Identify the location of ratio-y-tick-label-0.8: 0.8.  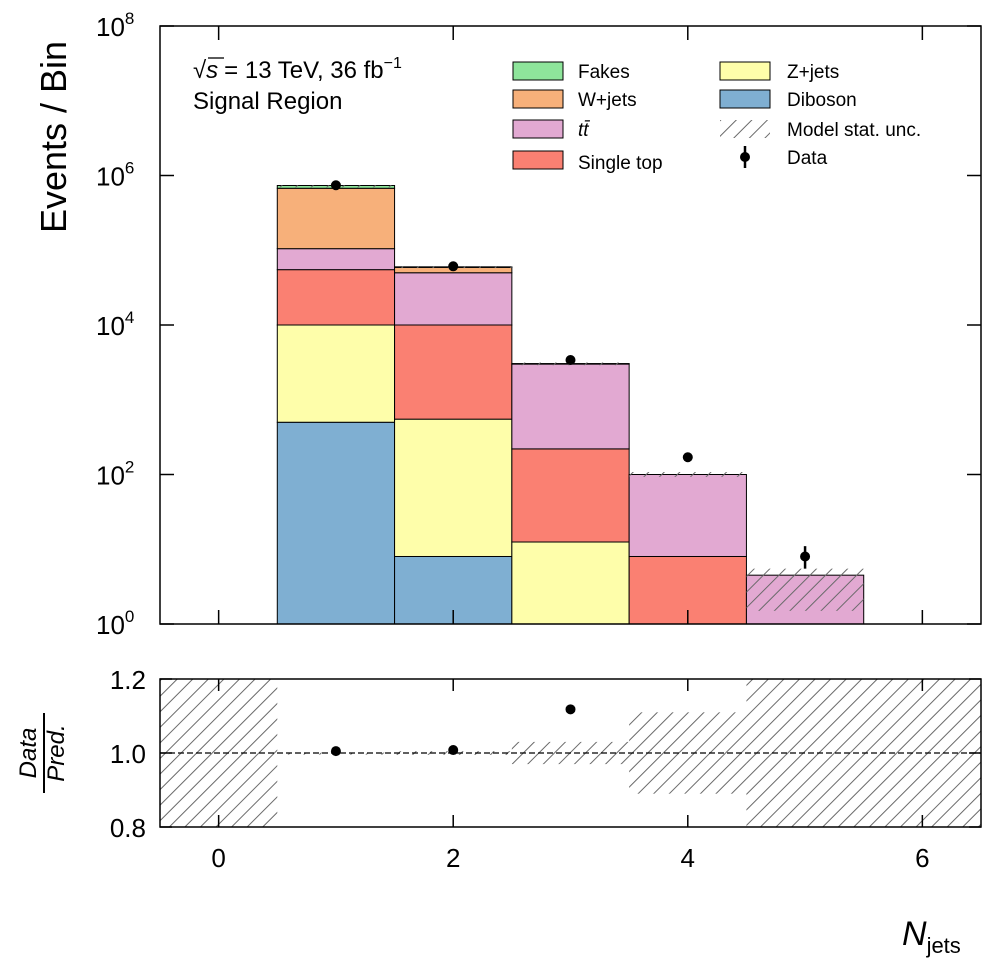
(128, 828).